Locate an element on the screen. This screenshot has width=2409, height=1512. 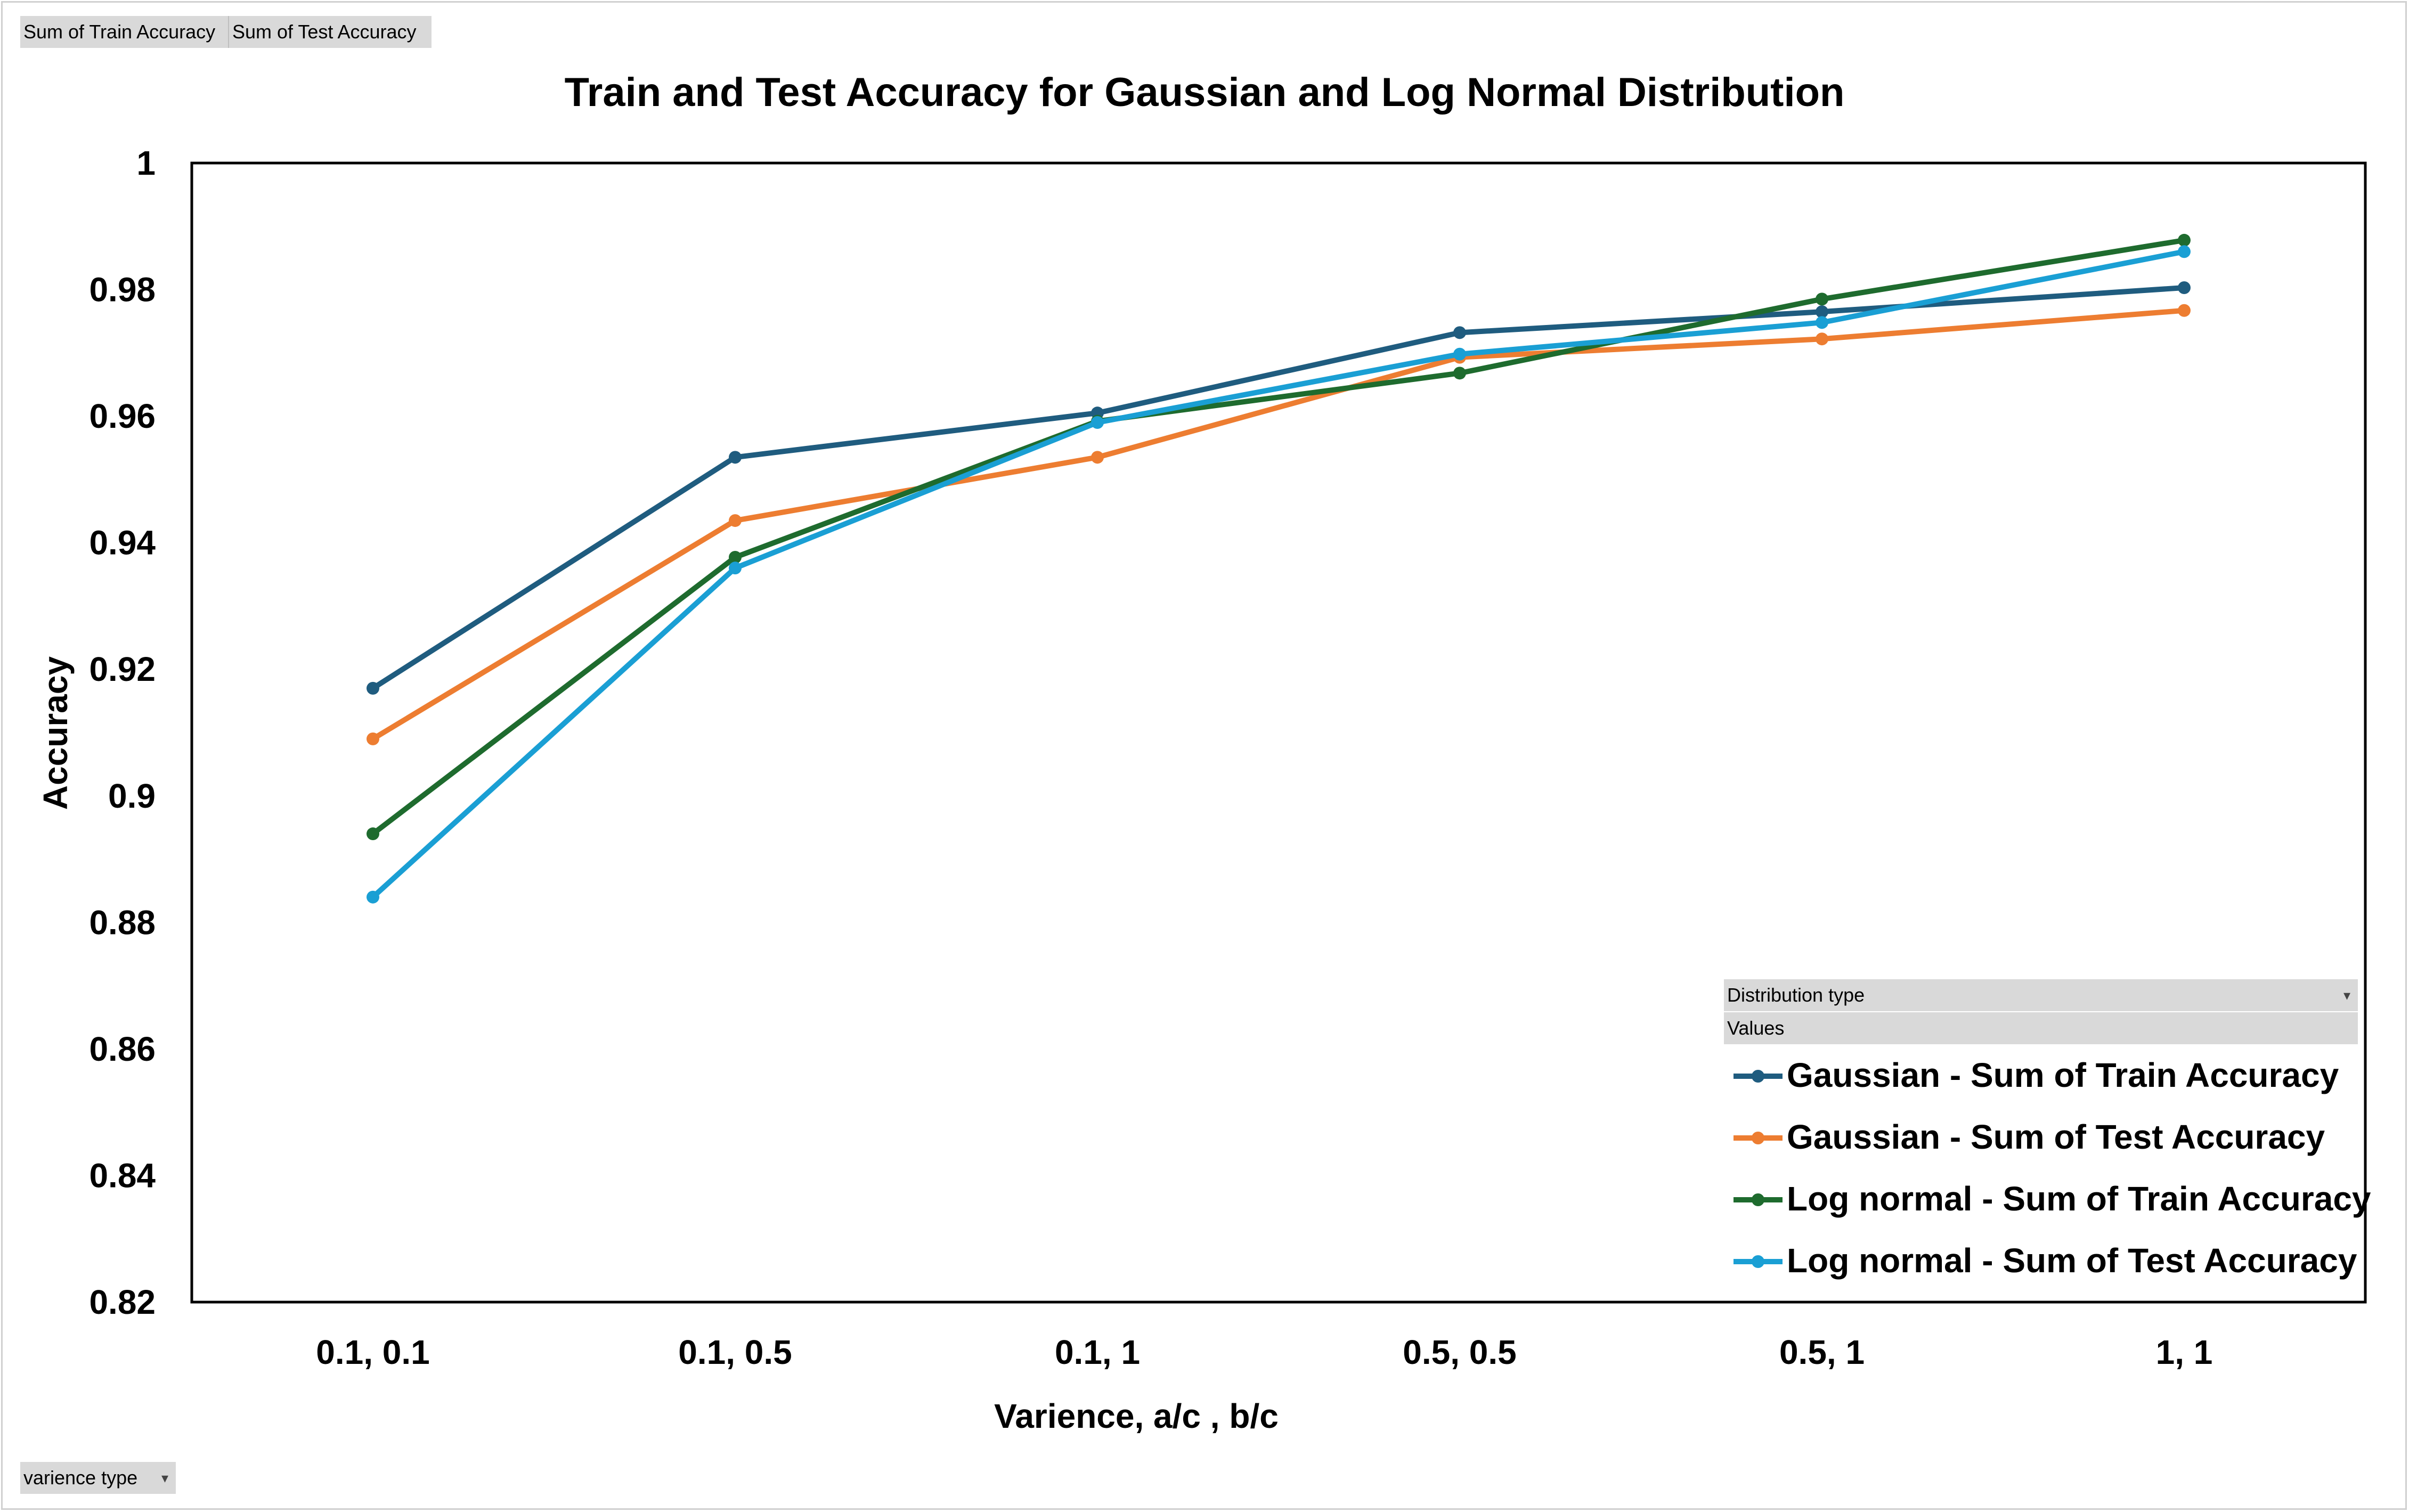
x-tick-label: 0.1, 1 is located at coordinates (1097, 1352).